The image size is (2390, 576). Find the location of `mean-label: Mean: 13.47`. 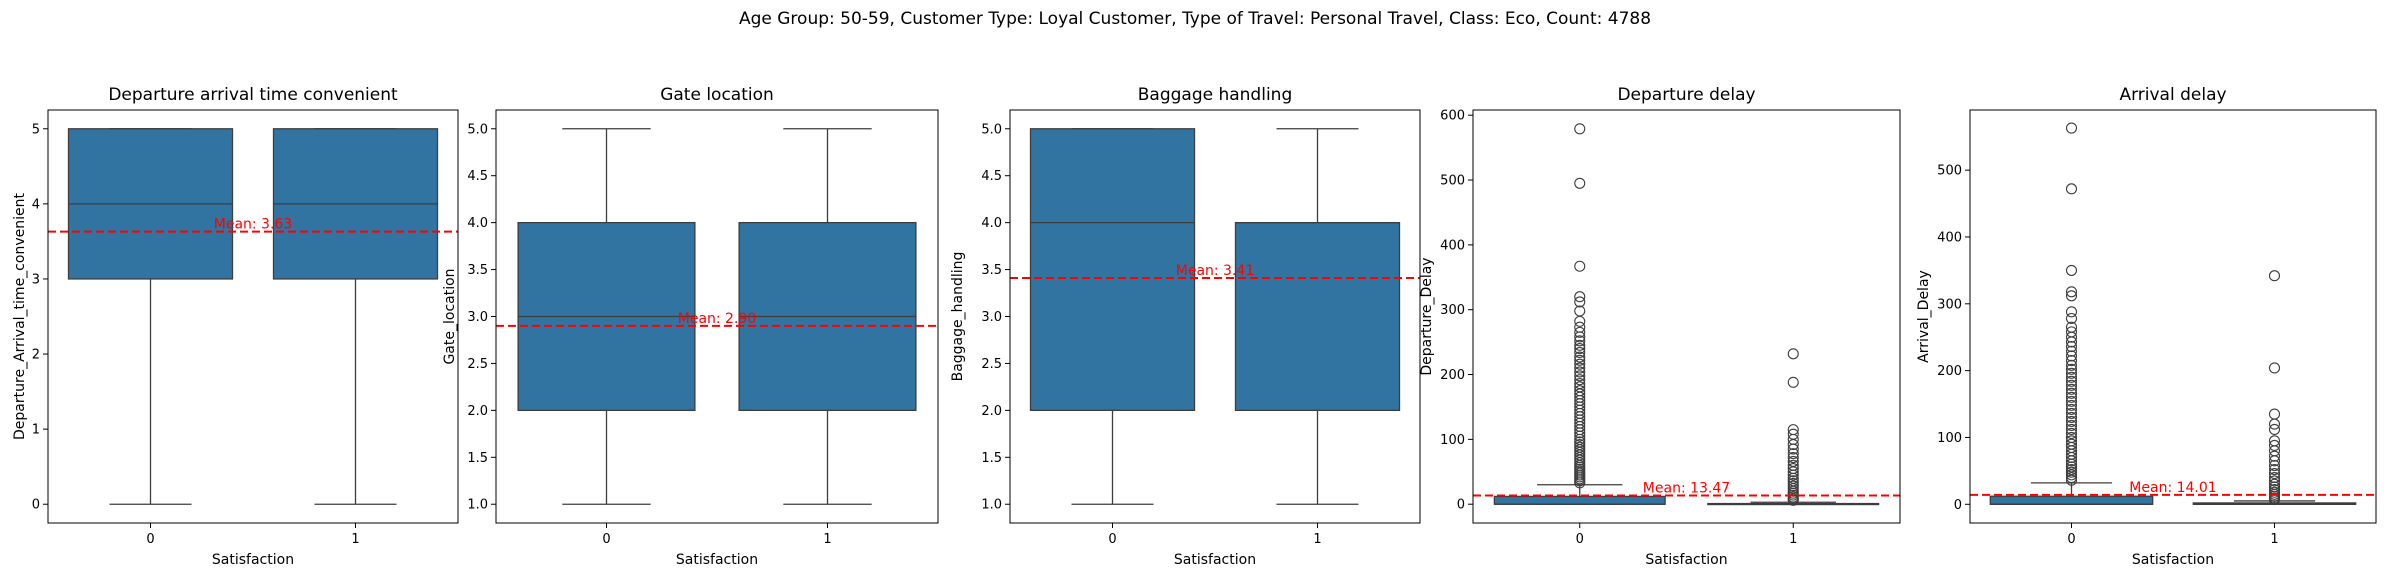

mean-label: Mean: 13.47 is located at coordinates (1686, 488).